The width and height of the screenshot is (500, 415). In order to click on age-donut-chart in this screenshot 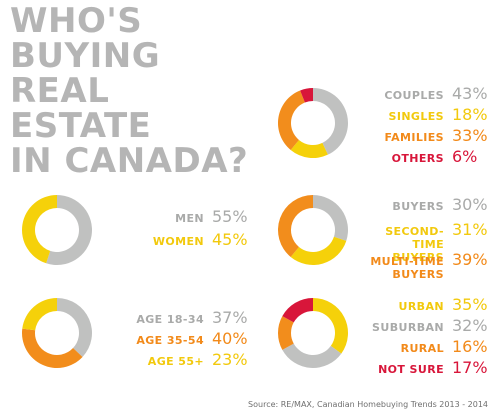, I will do `click(56, 333)`.